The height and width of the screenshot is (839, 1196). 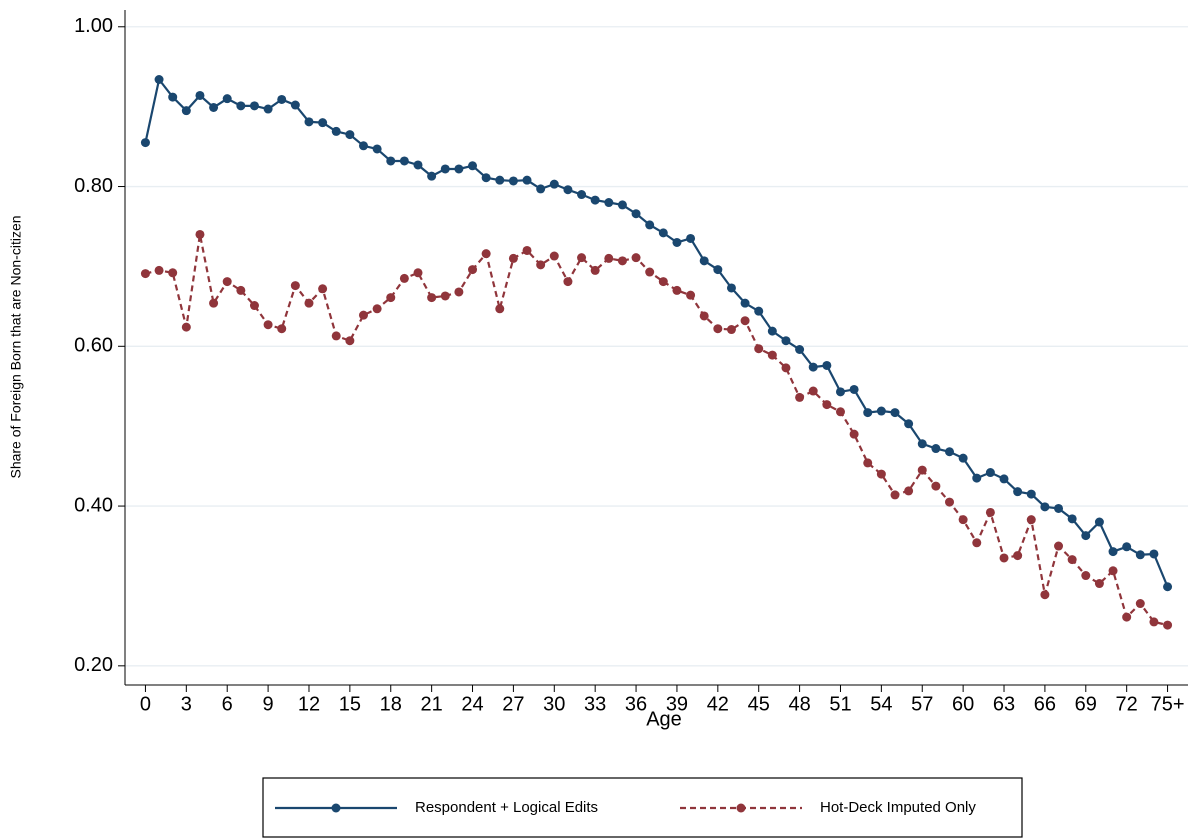 I want to click on x-tick-label: 39, so click(x=677, y=704).